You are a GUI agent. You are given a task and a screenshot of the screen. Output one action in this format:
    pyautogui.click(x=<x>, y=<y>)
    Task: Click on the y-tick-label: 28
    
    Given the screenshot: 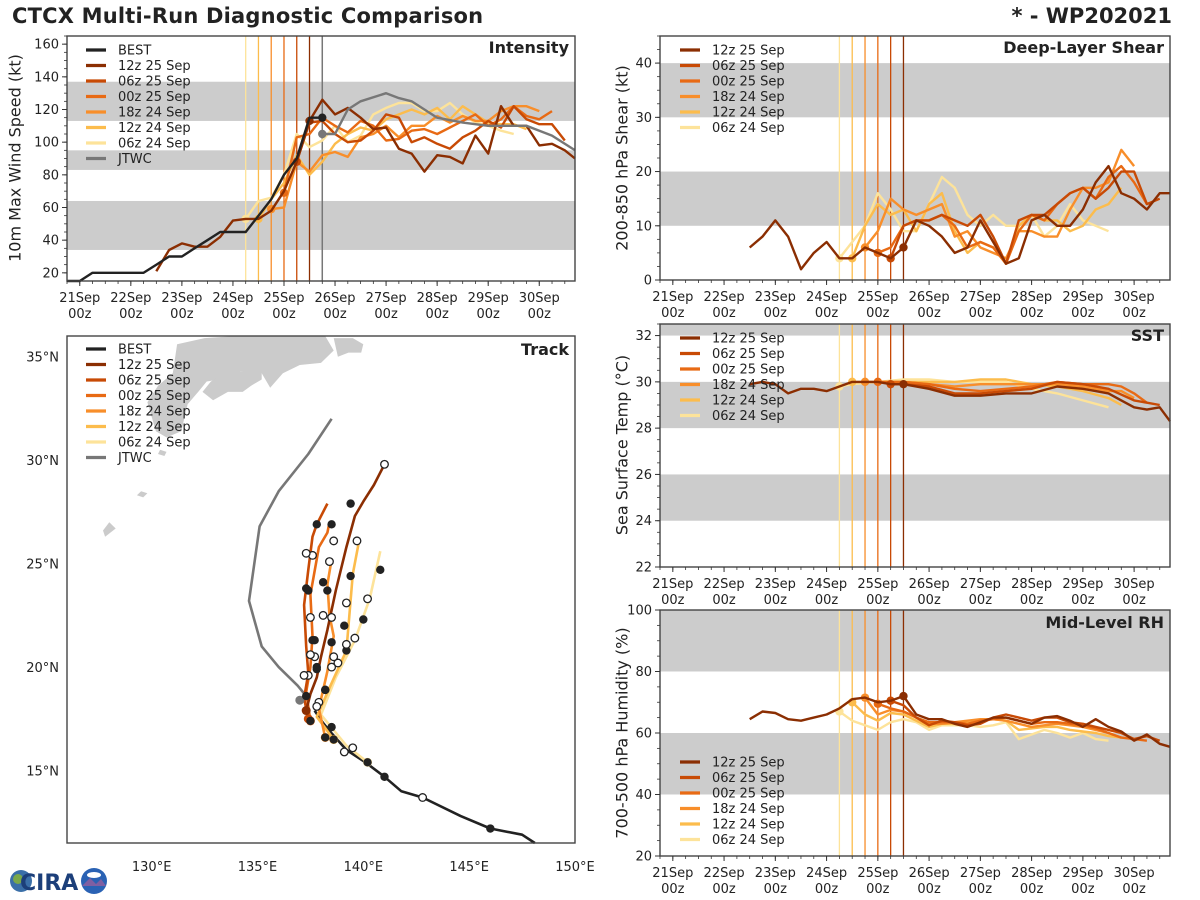 What is the action you would take?
    pyautogui.click(x=643, y=429)
    